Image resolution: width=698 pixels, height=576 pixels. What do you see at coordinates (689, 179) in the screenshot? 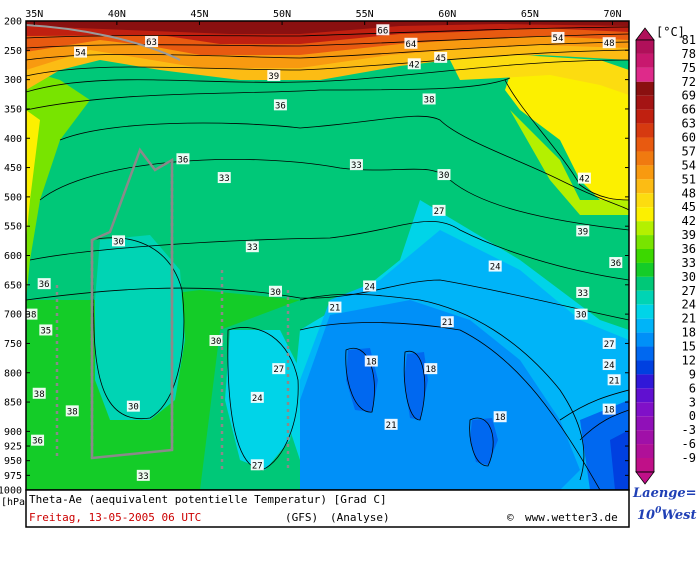
I see `colorbar-label: 51` at bounding box center [689, 179].